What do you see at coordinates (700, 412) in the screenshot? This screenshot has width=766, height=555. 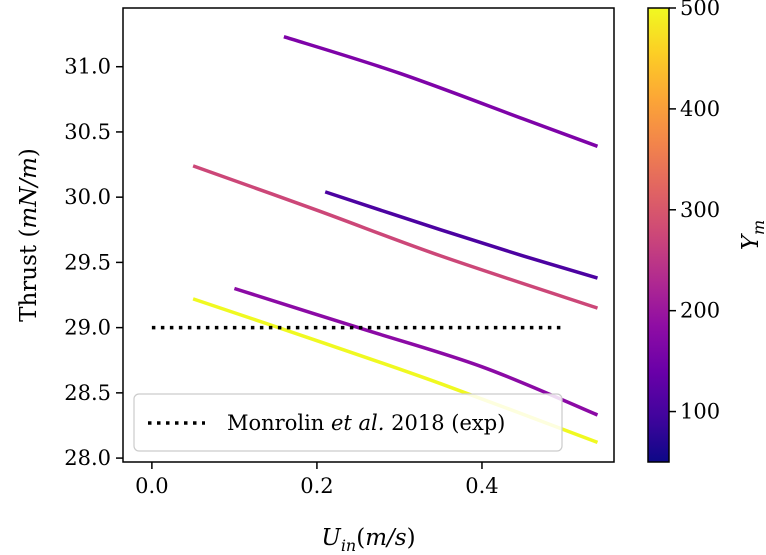 I see `colorbar-tick-label: 100` at bounding box center [700, 412].